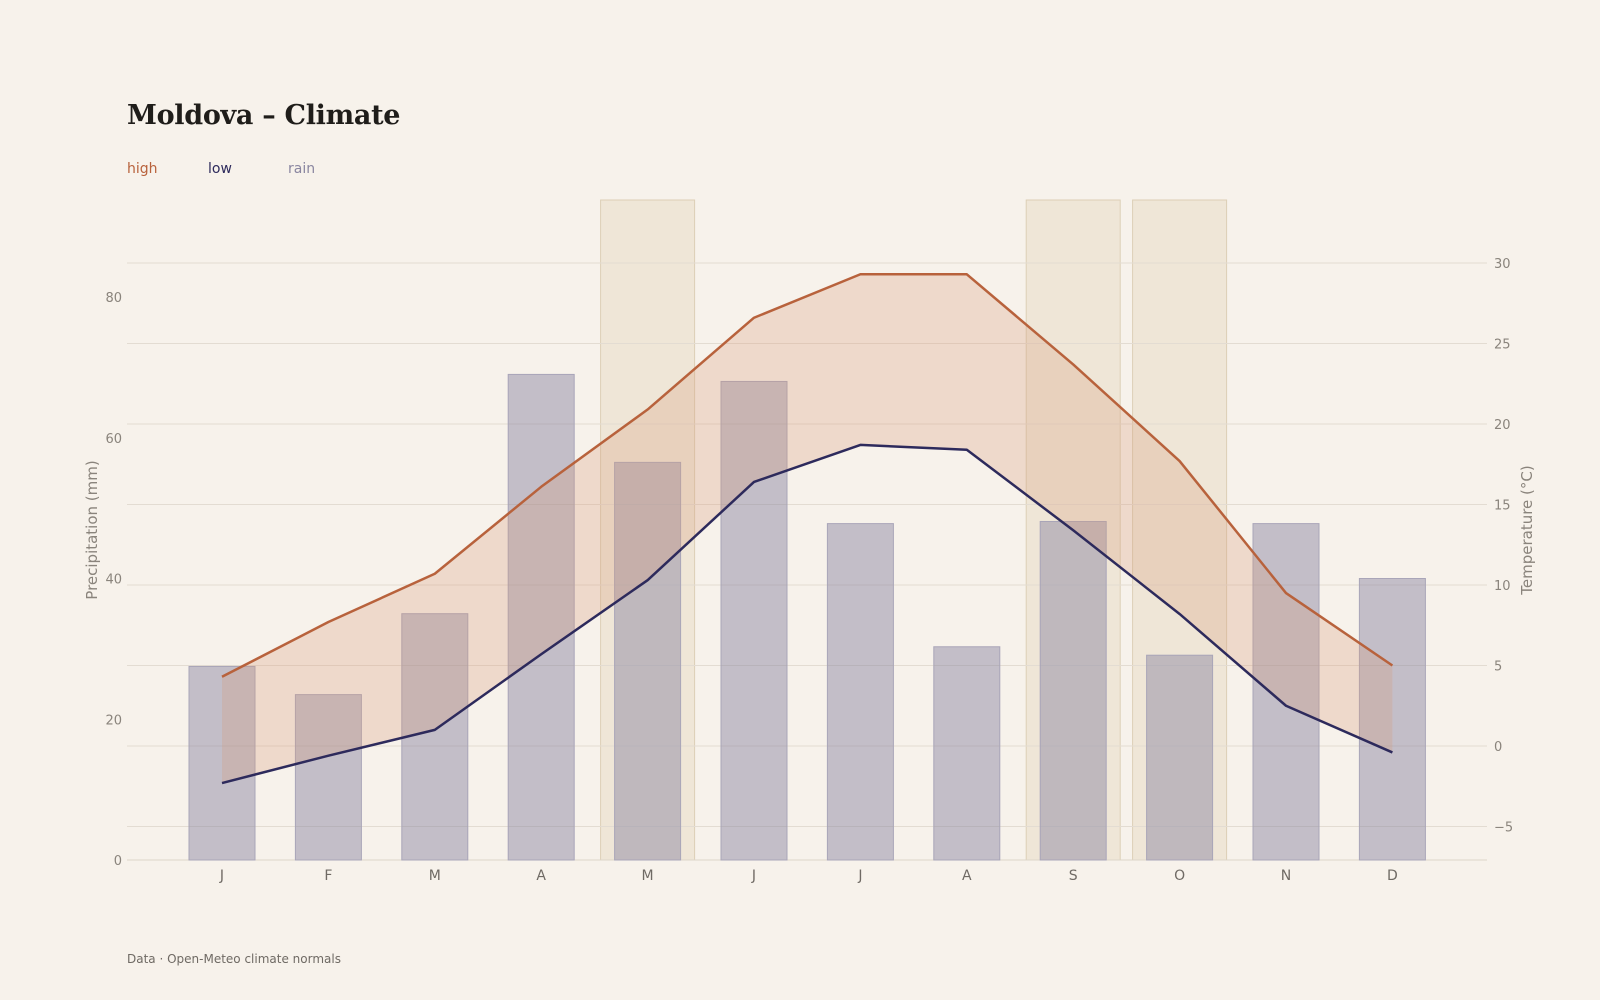 This screenshot has height=1000, width=1600. I want to click on legend-rain: rain, so click(302, 169).